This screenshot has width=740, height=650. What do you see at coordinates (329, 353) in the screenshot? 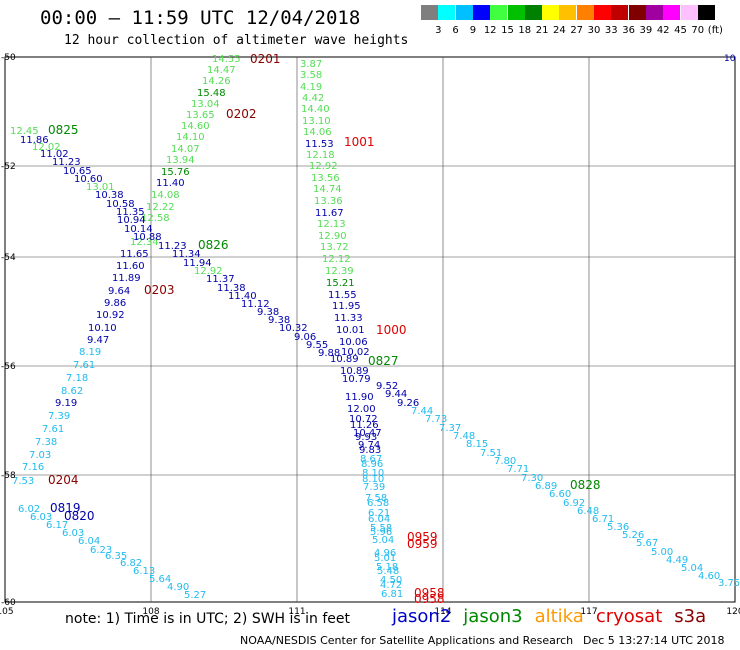
I see `wave-height-value: 9.88` at bounding box center [329, 353].